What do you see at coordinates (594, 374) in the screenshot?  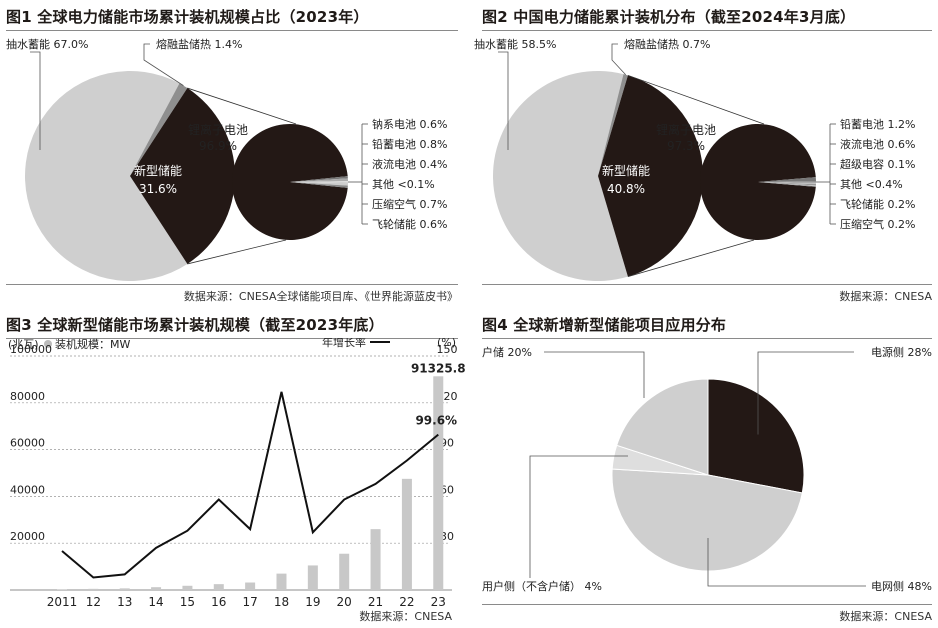 I see `leader-home-storage` at bounding box center [594, 374].